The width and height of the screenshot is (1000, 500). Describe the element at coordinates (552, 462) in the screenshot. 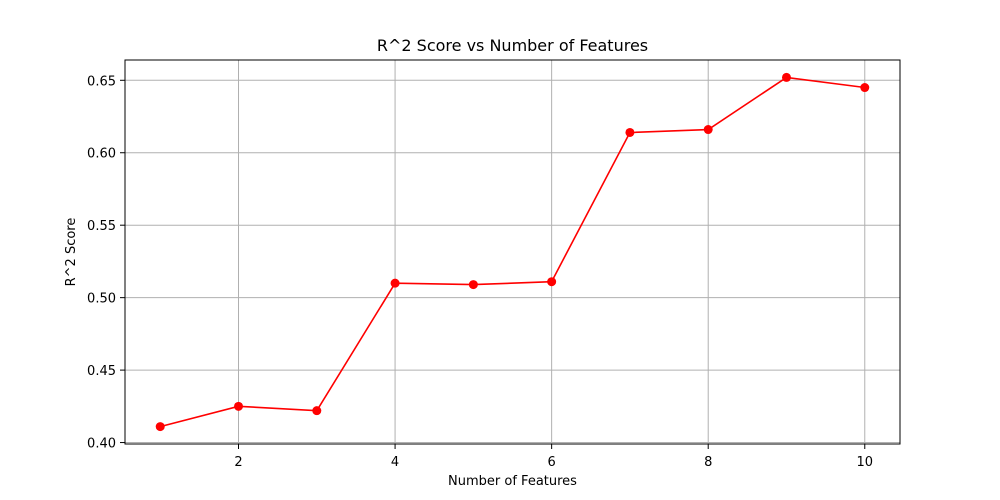

I see `x-tick-label: 6` at that location.